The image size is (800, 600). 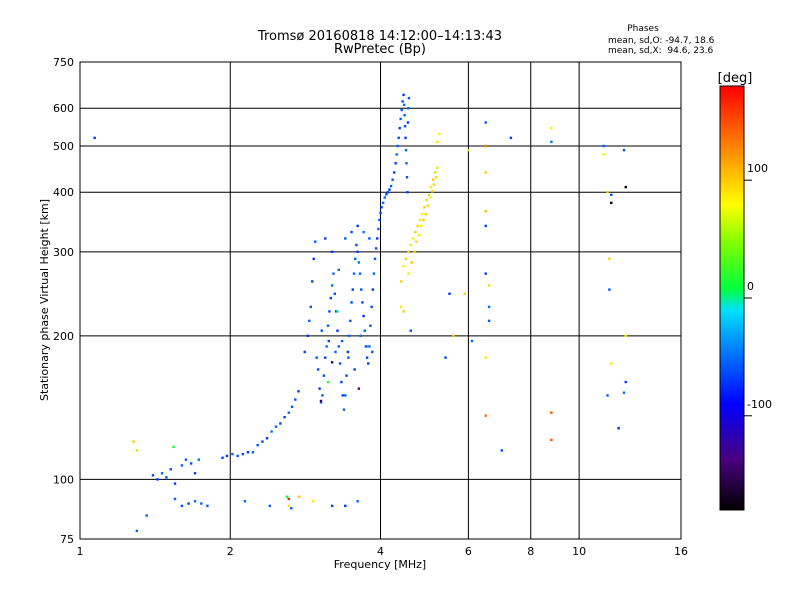 What do you see at coordinates (468, 551) in the screenshot?
I see `x-tick-label: 6` at bounding box center [468, 551].